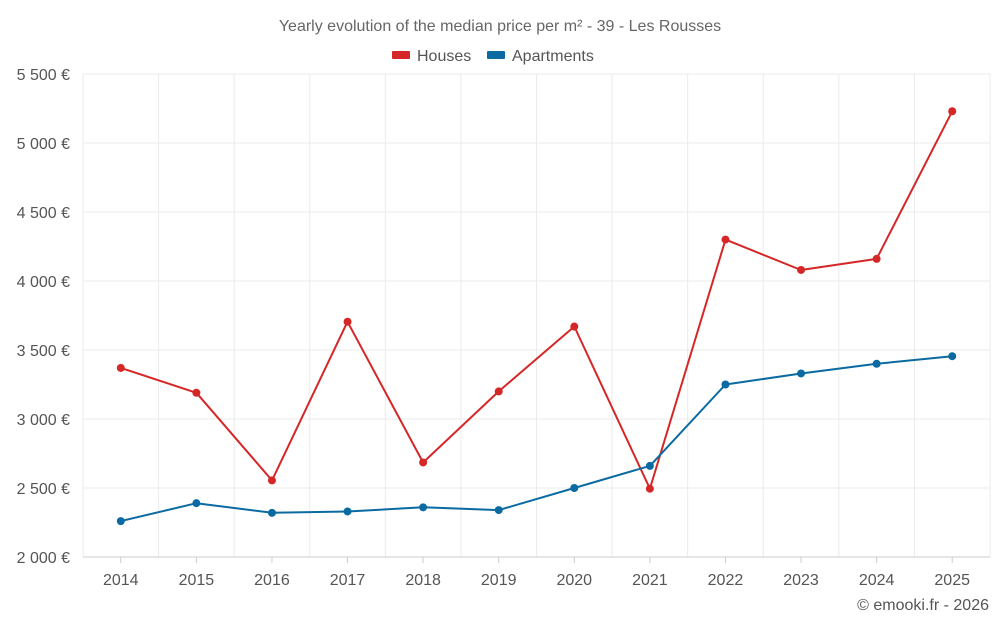  I want to click on x-tick-label: 2019, so click(499, 580).